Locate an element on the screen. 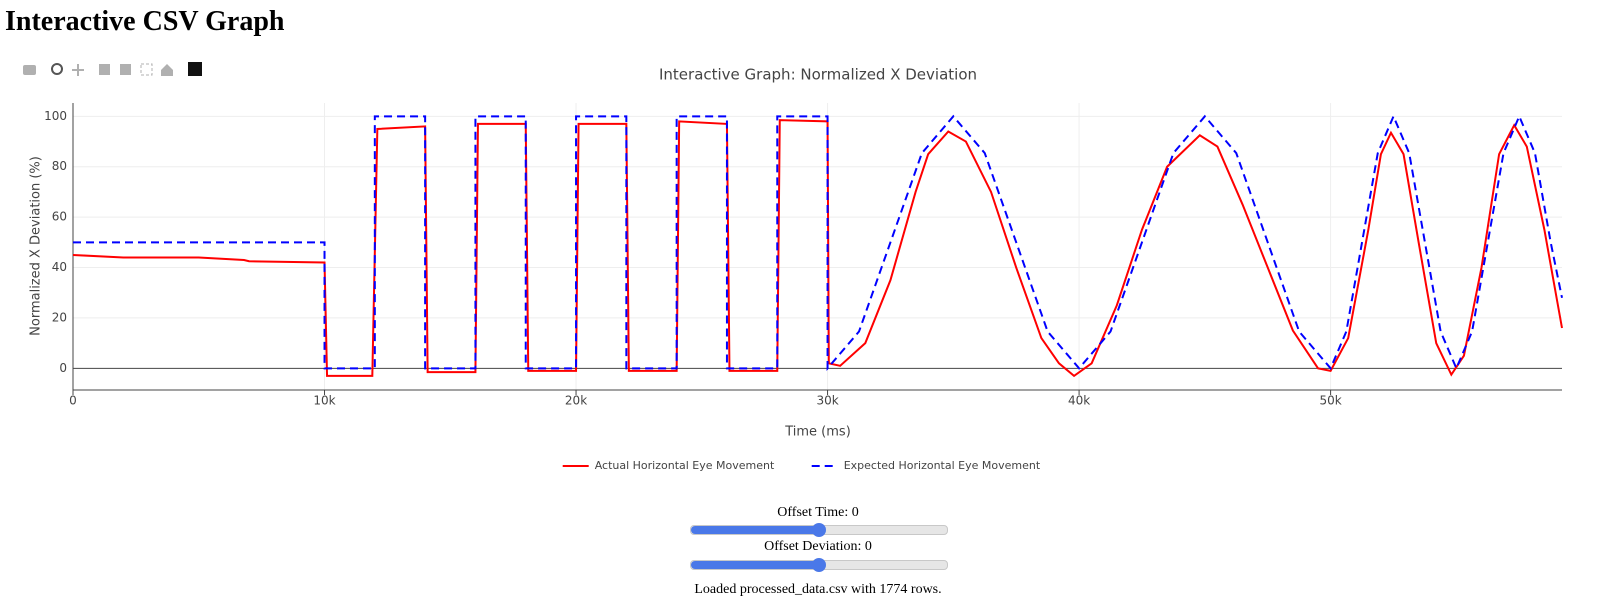 The image size is (1600, 600). x-tick-label: 40k is located at coordinates (1079, 401).